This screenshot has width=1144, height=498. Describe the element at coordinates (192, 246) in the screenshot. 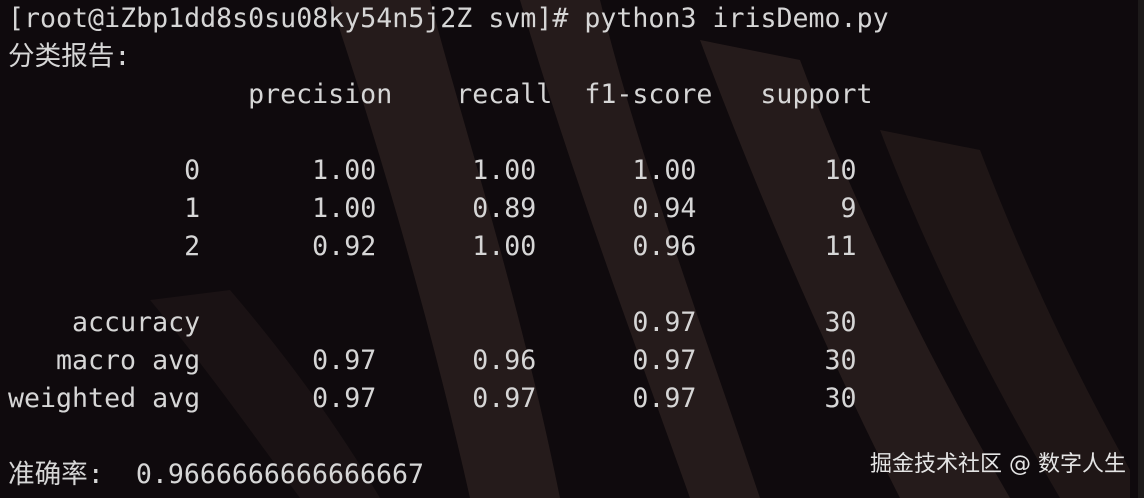

I see `row-label: 2` at that location.